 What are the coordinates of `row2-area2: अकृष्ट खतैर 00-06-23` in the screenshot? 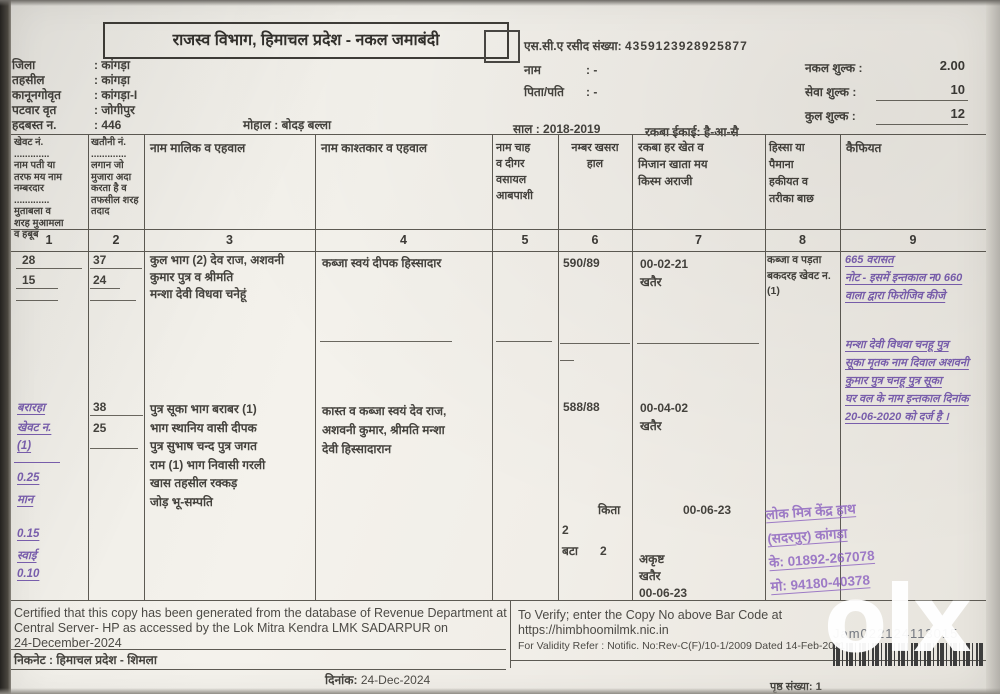 It's located at (663, 576).